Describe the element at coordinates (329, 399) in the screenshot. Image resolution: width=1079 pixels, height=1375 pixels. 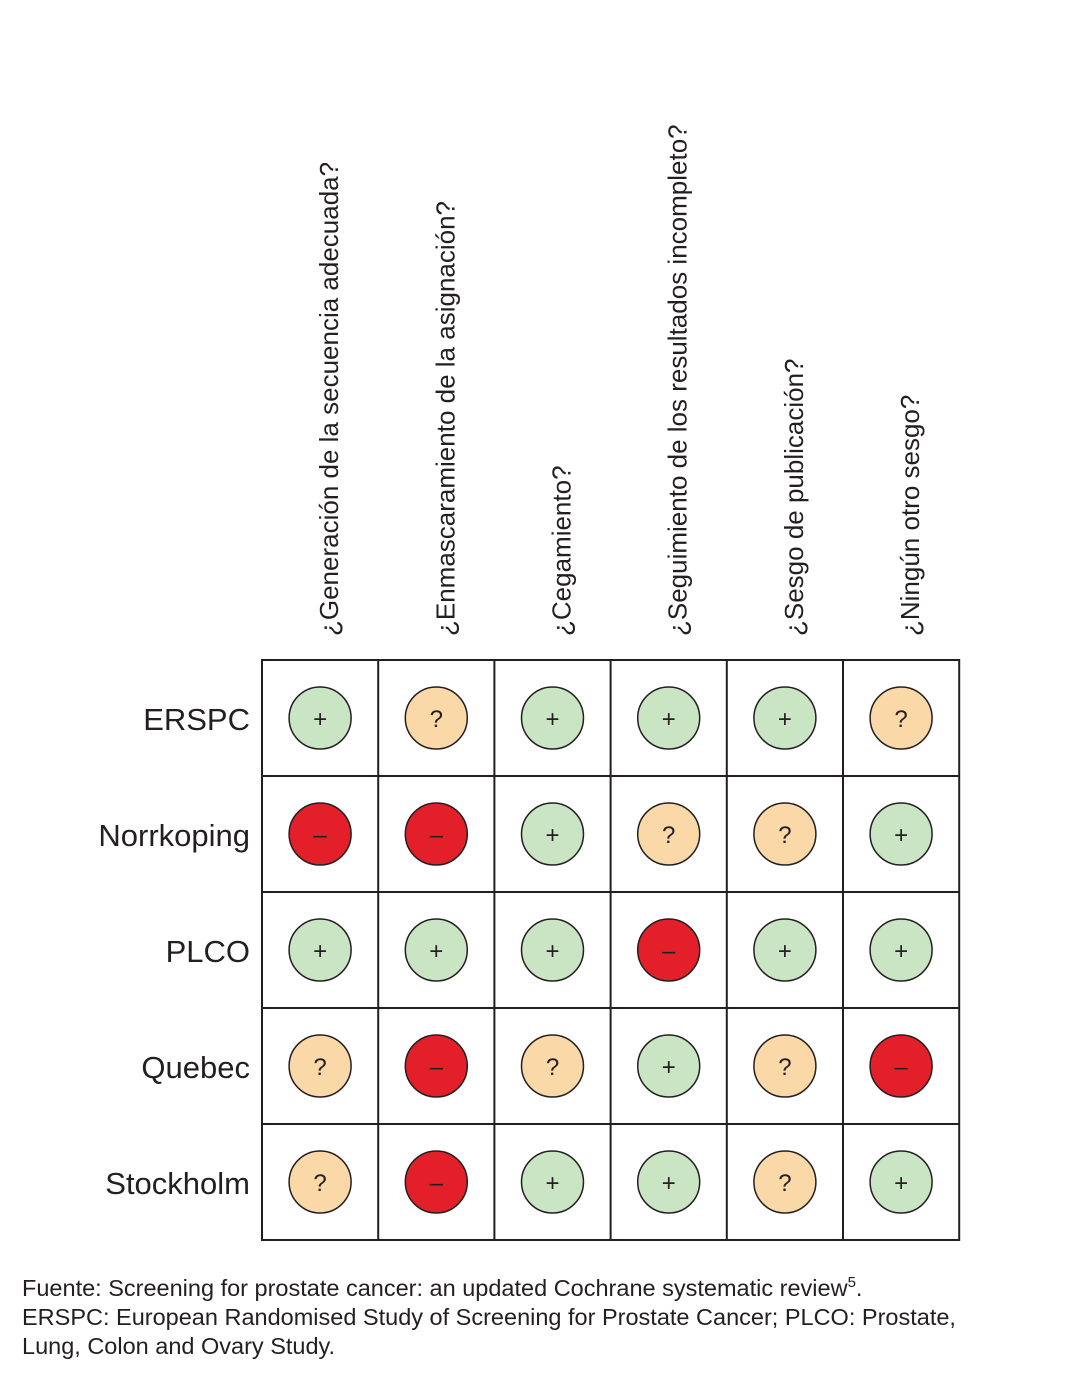
I see `column-header: ¿Generación de la secuencia adecuada?` at that location.